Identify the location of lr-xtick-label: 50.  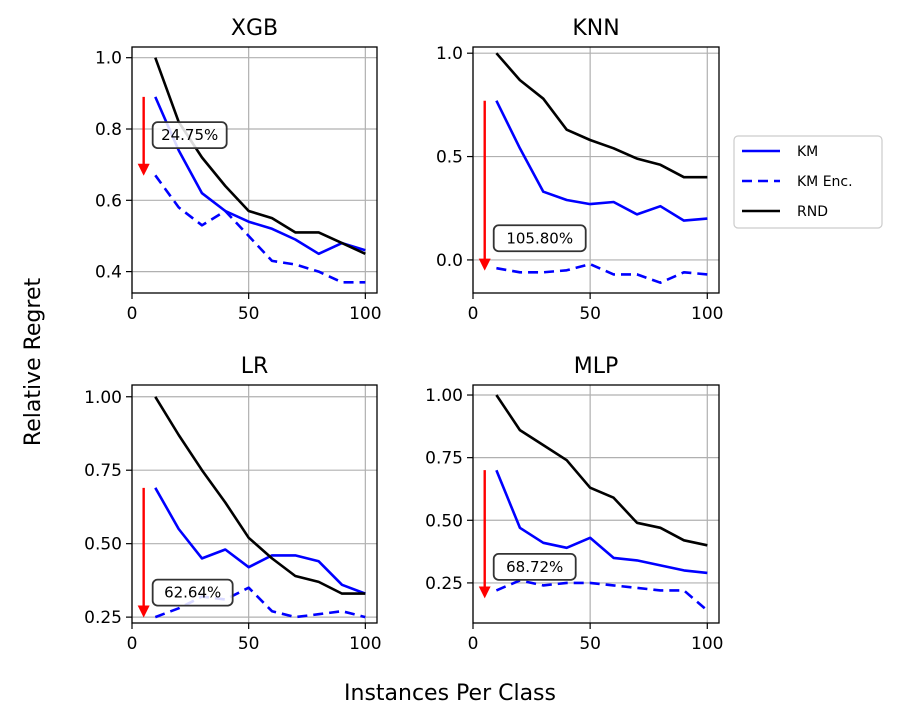
(249, 644).